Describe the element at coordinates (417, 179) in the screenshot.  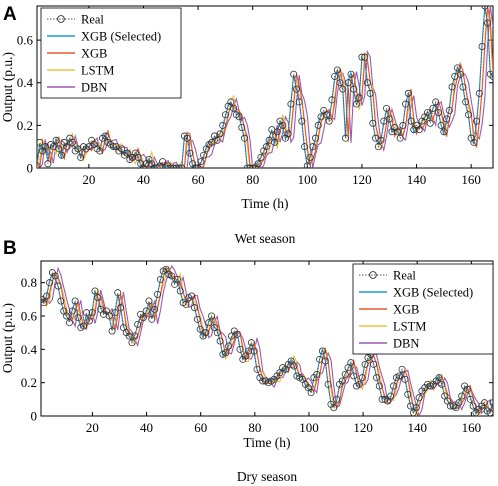
I see `x-tick-label: 140` at that location.